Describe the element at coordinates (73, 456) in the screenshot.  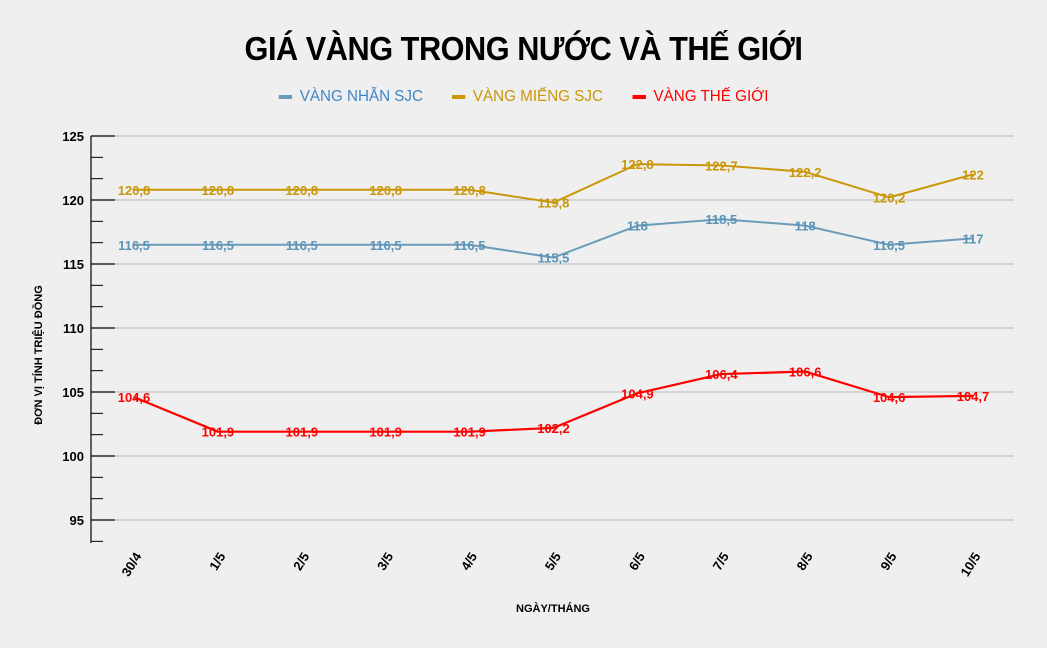
I see `y-tick-label: 100` at that location.